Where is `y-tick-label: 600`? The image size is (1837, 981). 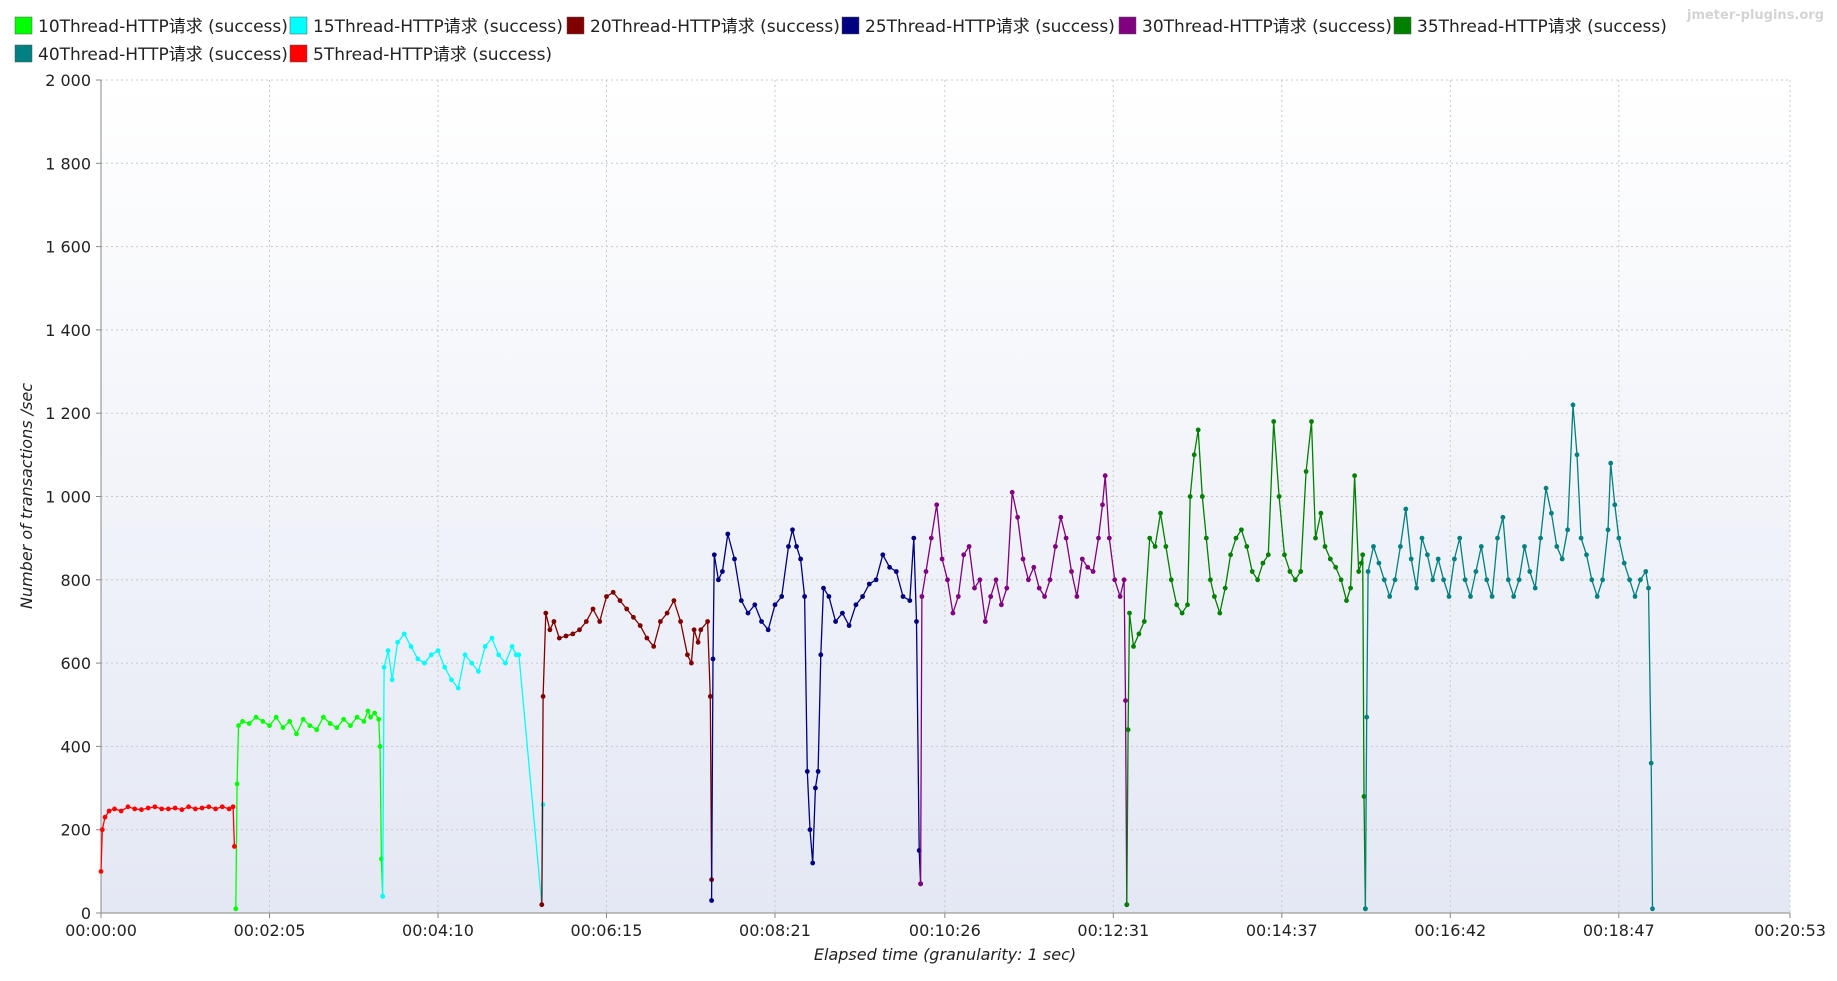 y-tick-label: 600 is located at coordinates (75, 663).